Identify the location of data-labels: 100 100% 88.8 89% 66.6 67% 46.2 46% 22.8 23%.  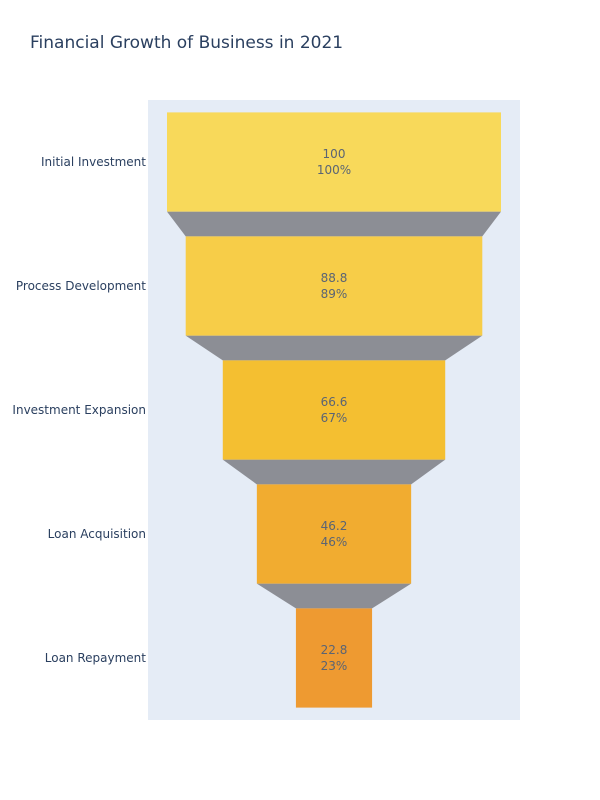
(334, 410).